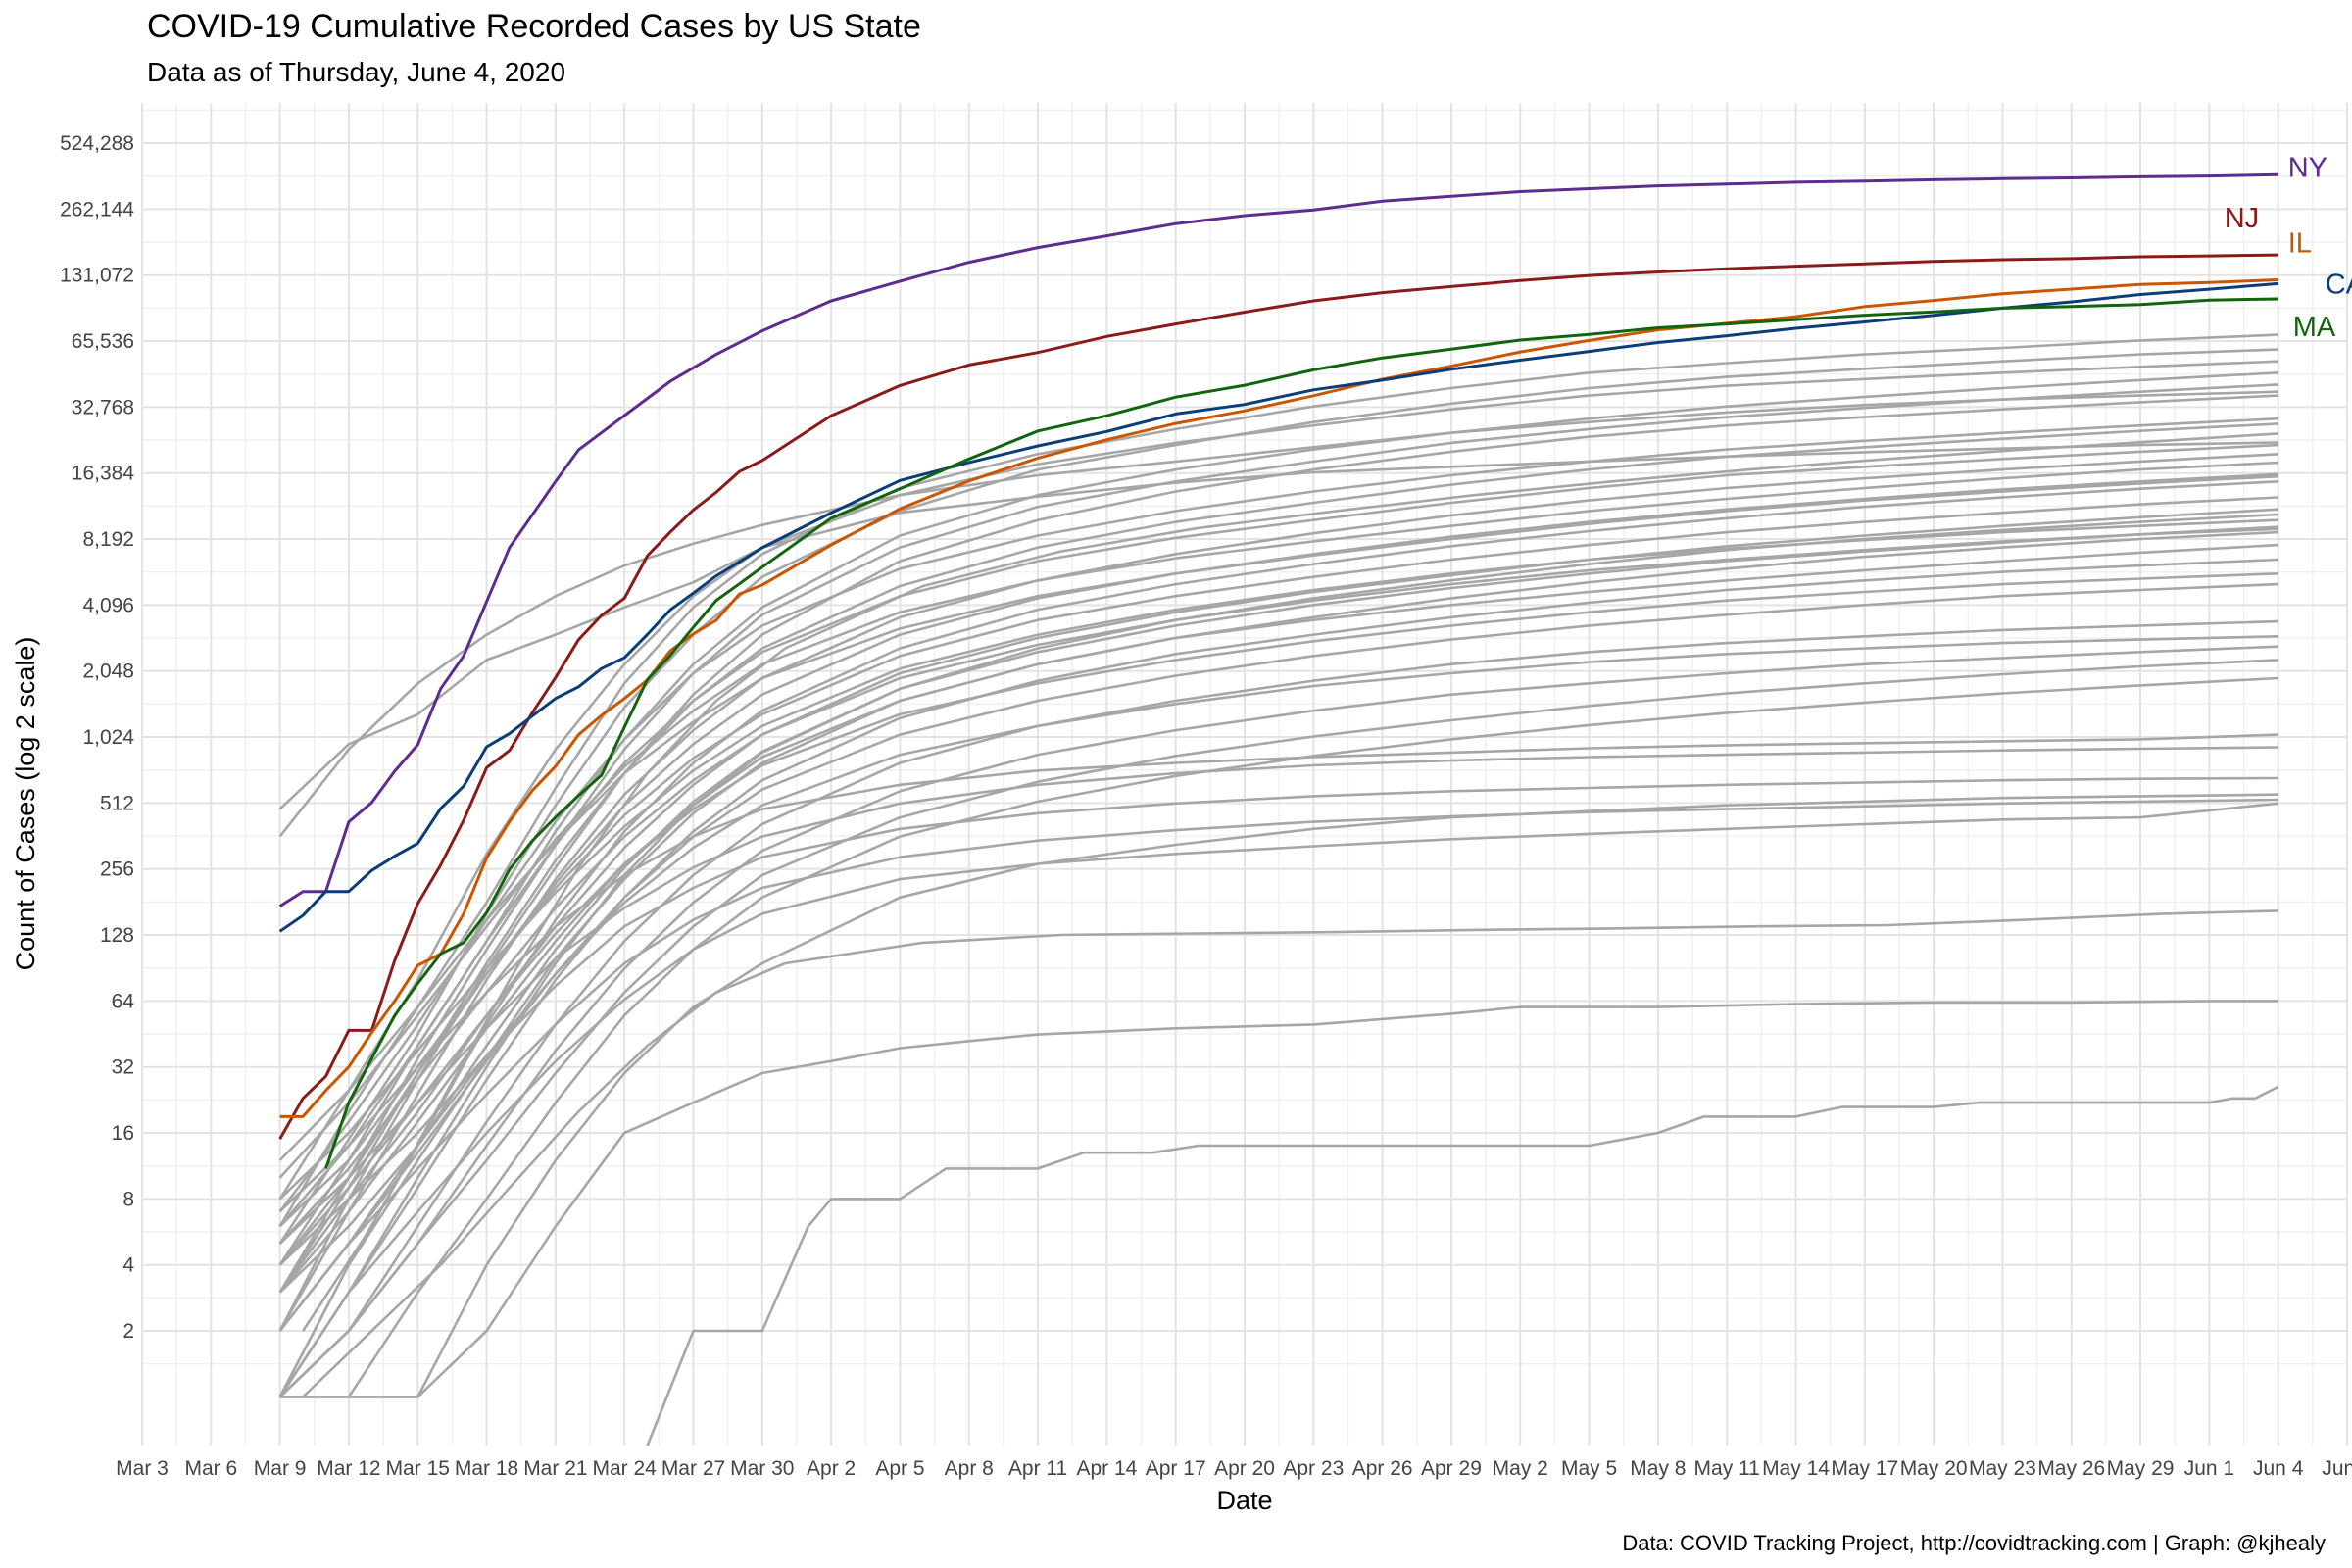  What do you see at coordinates (1244, 1500) in the screenshot?
I see `x-axis-title: Date` at bounding box center [1244, 1500].